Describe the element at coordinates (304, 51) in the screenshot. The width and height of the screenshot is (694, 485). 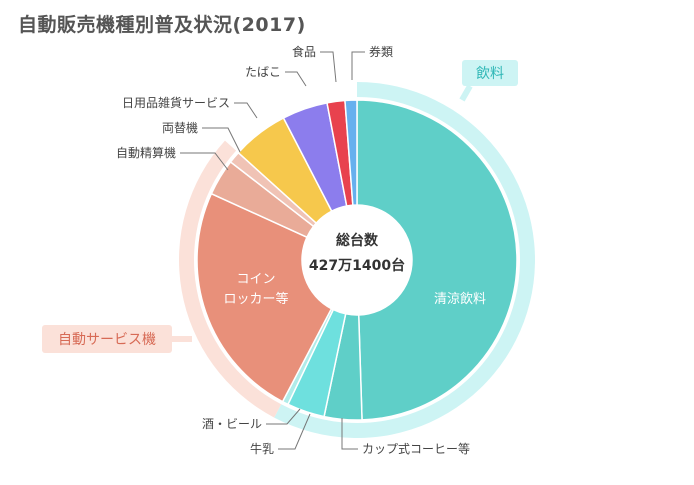
I see `slice-label: 食品` at that location.